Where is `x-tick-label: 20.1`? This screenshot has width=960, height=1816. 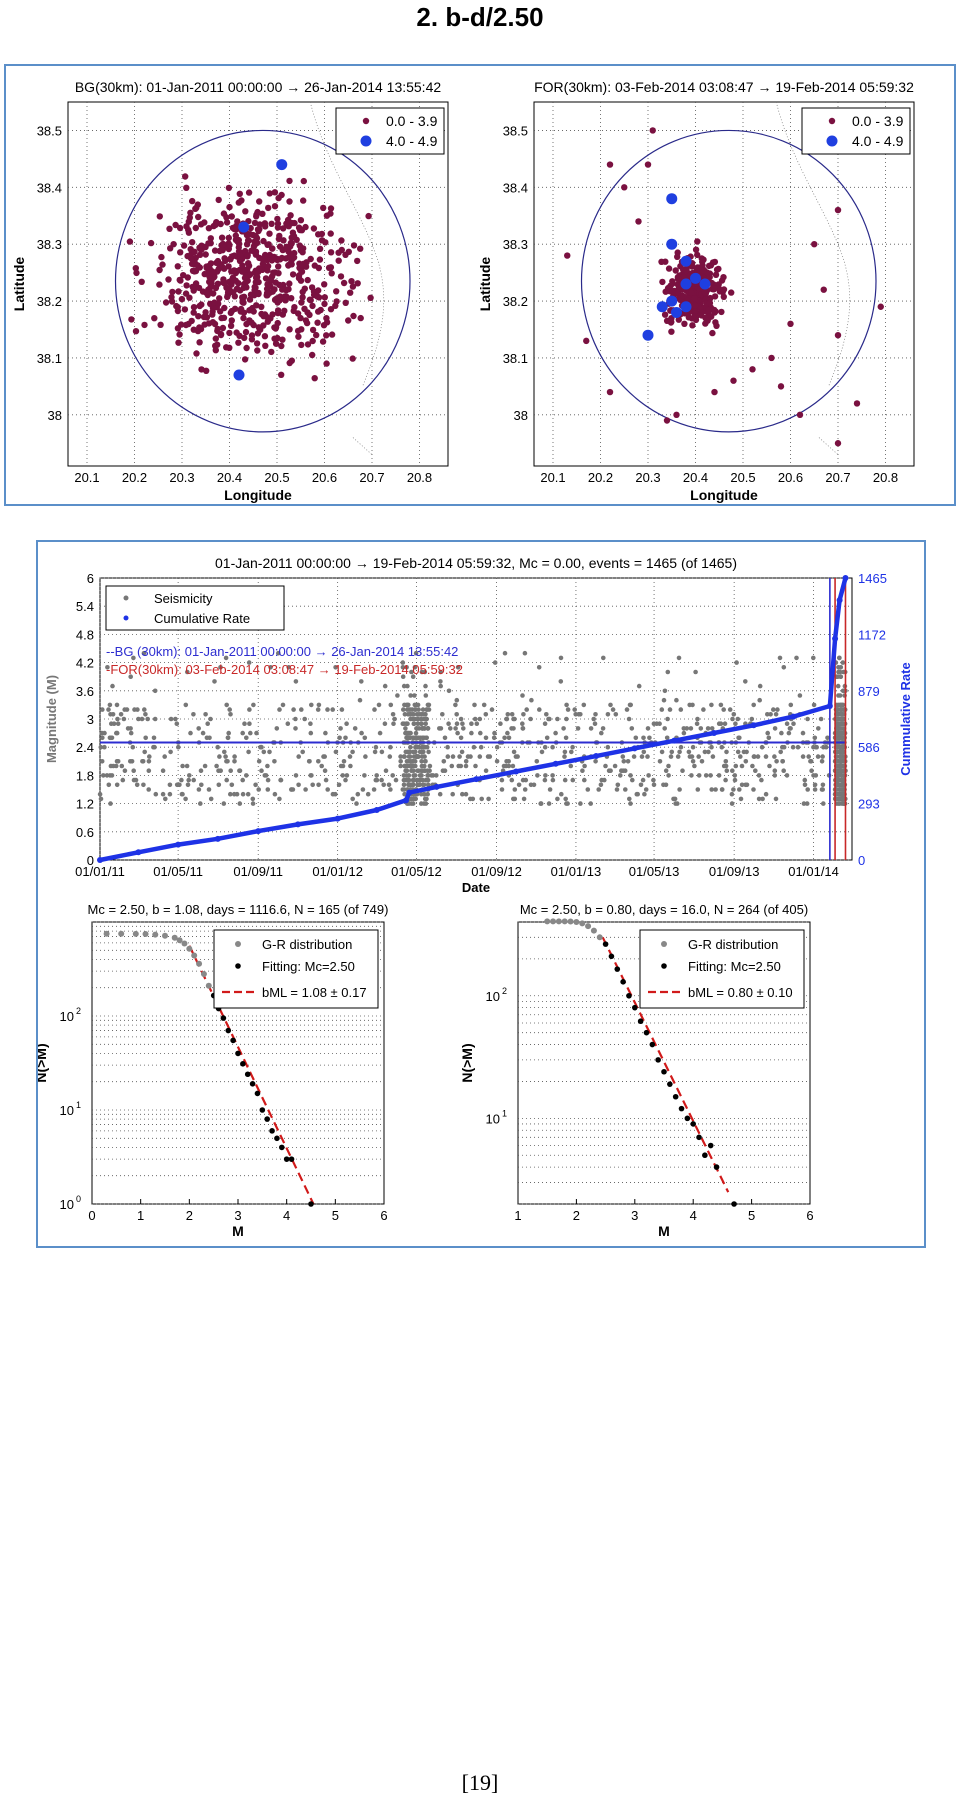 x-tick-label: 20.1 is located at coordinates (86, 477).